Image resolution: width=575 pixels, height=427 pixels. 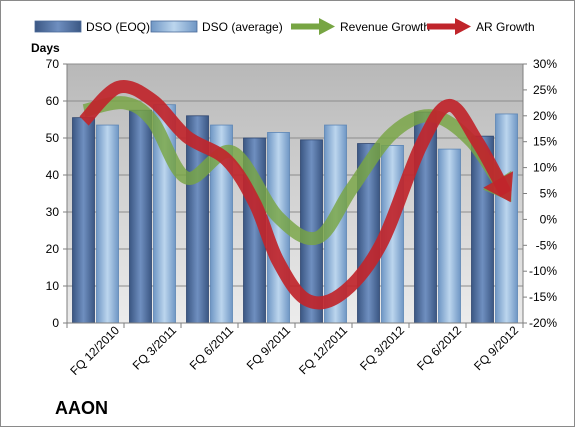 What do you see at coordinates (53, 138) in the screenshot?
I see `y-left-tick-label: 50` at bounding box center [53, 138].